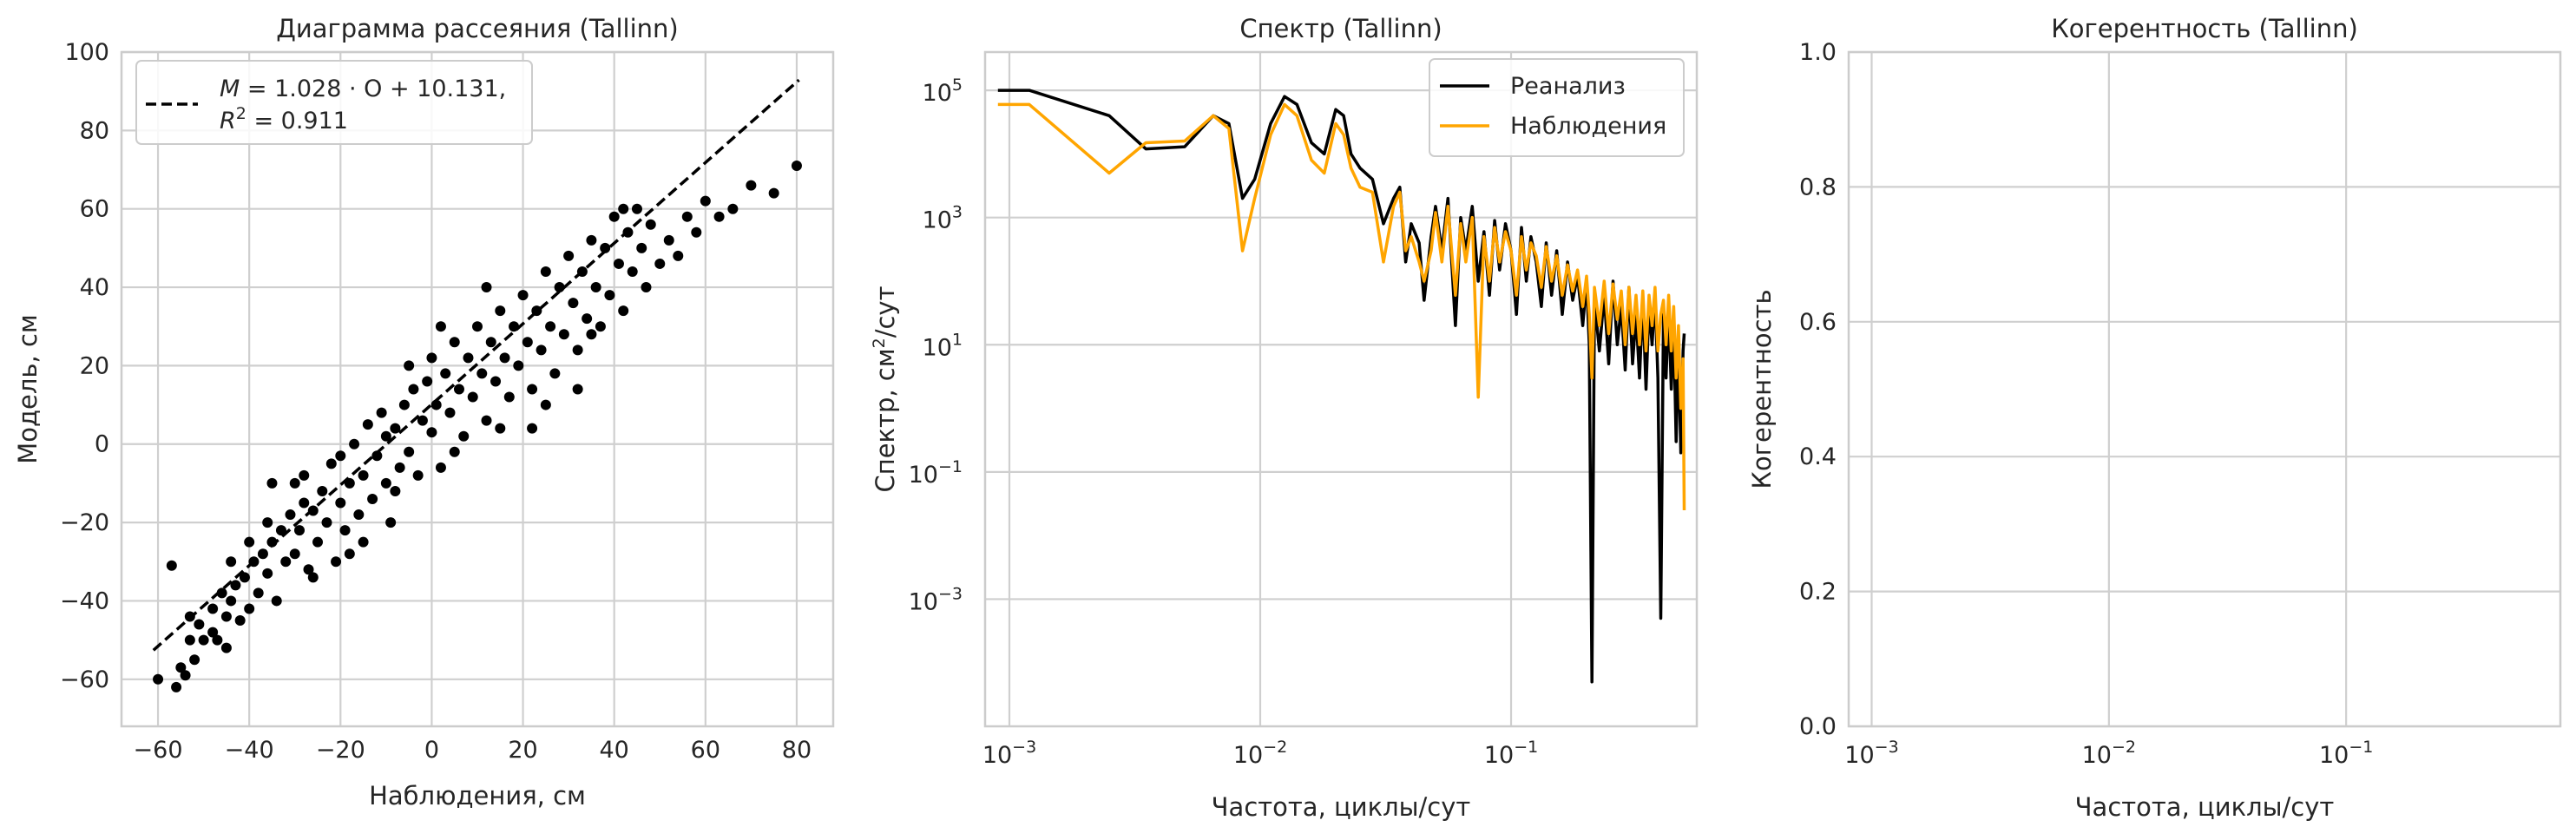 The width and height of the screenshot is (2576, 840). I want to click on y-tick-label: 0.2, so click(1818, 592).